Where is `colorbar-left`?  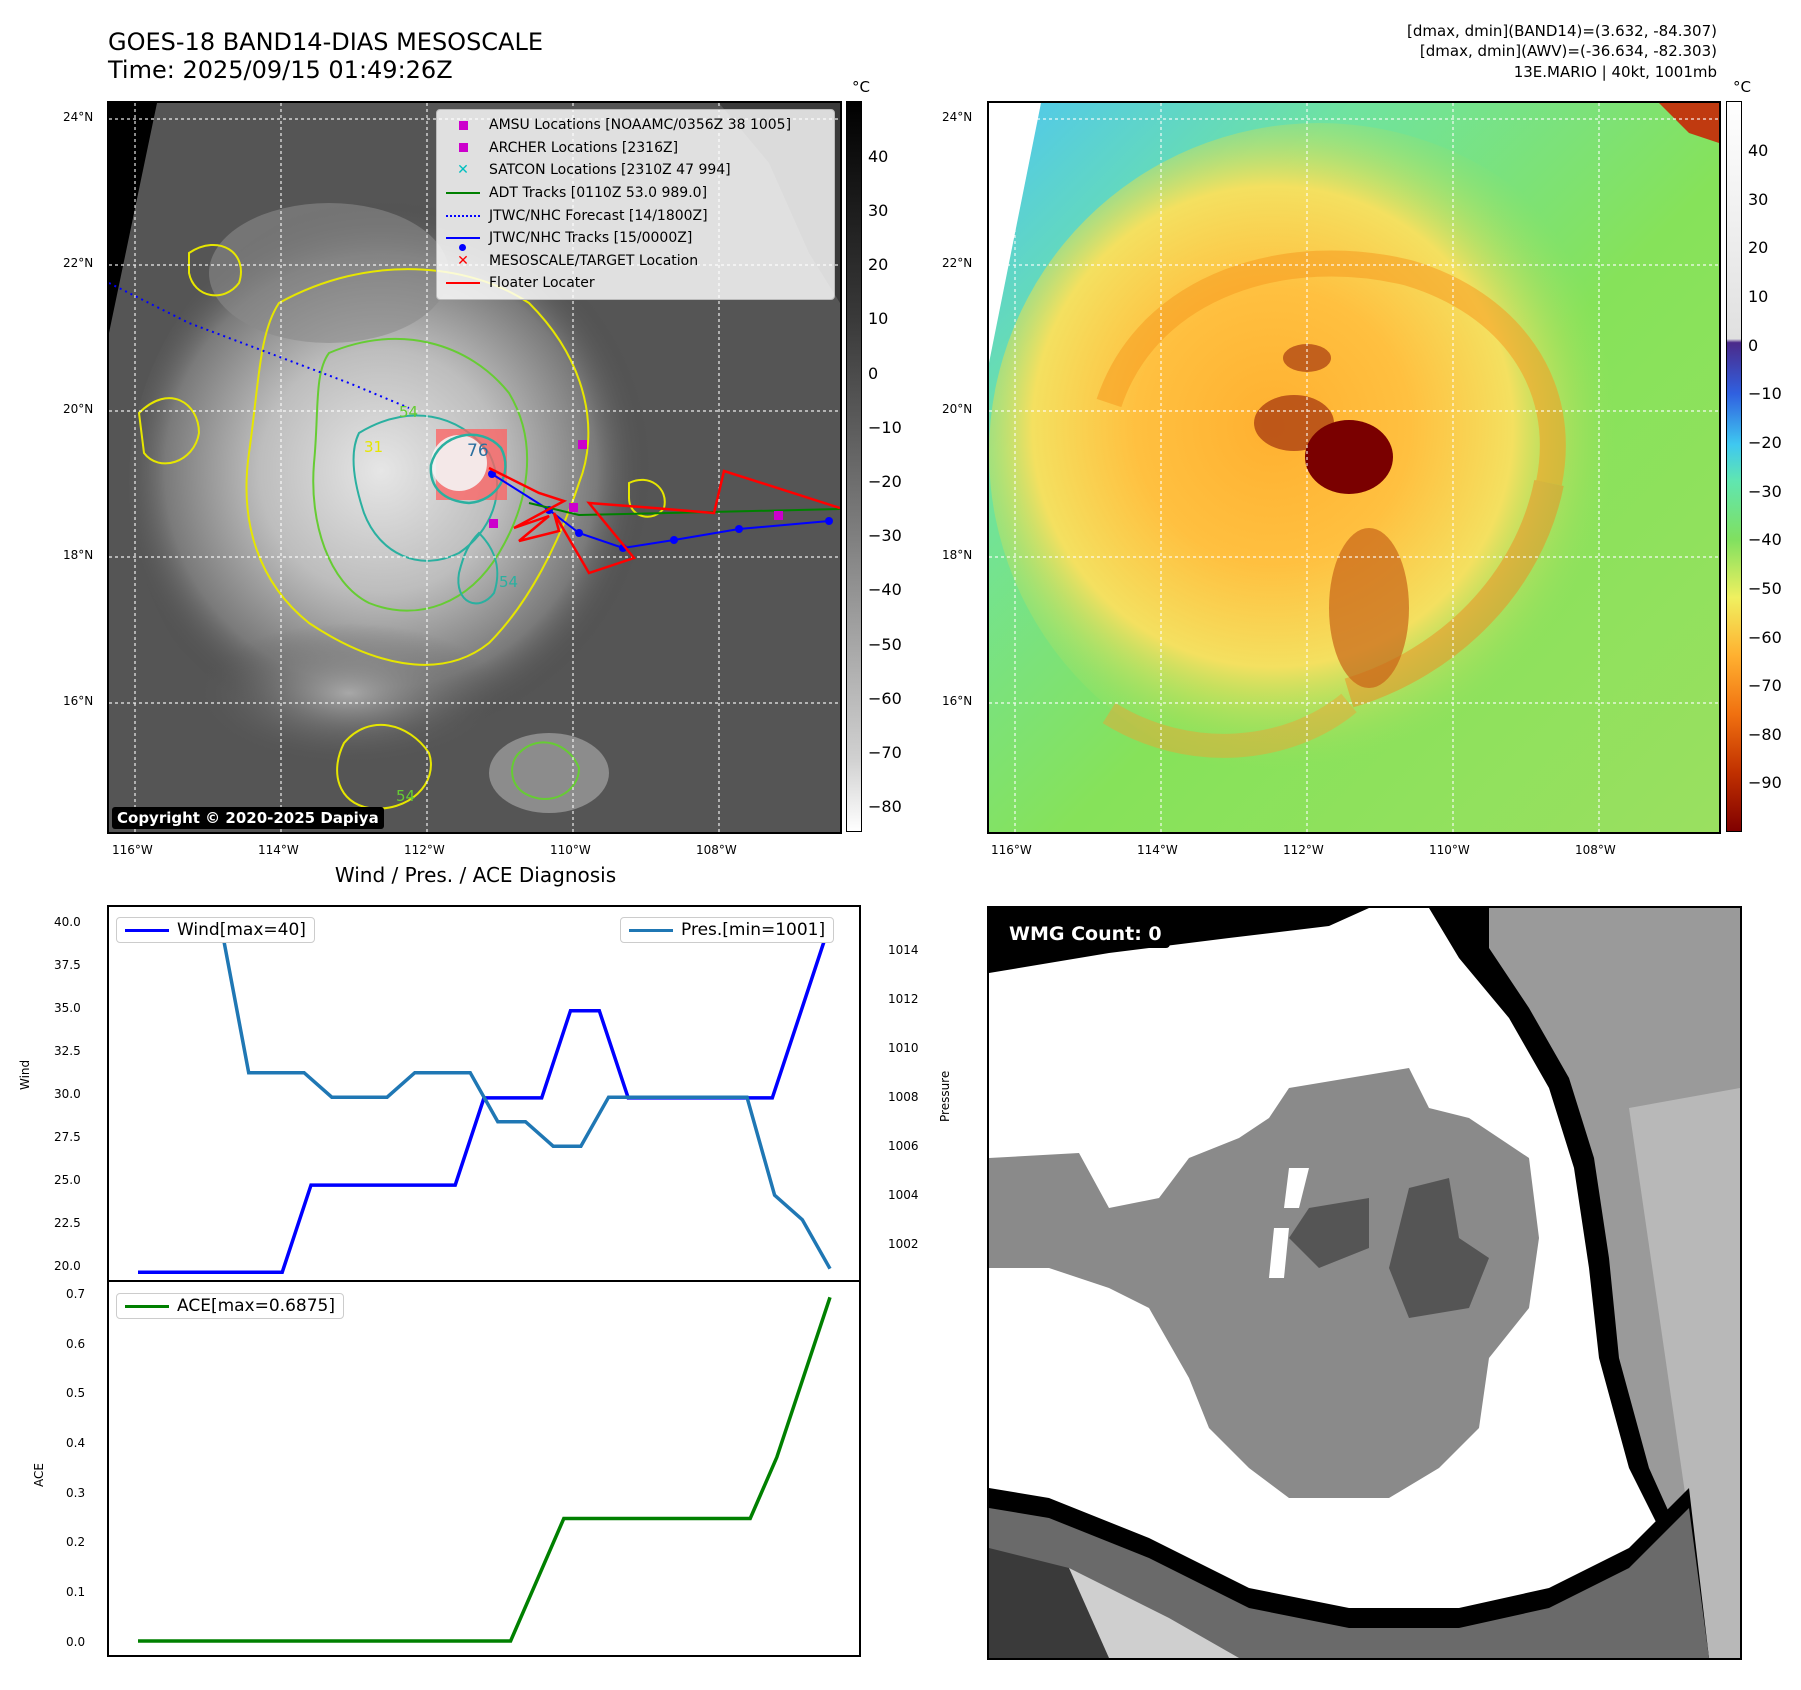 colorbar-left is located at coordinates (854, 466).